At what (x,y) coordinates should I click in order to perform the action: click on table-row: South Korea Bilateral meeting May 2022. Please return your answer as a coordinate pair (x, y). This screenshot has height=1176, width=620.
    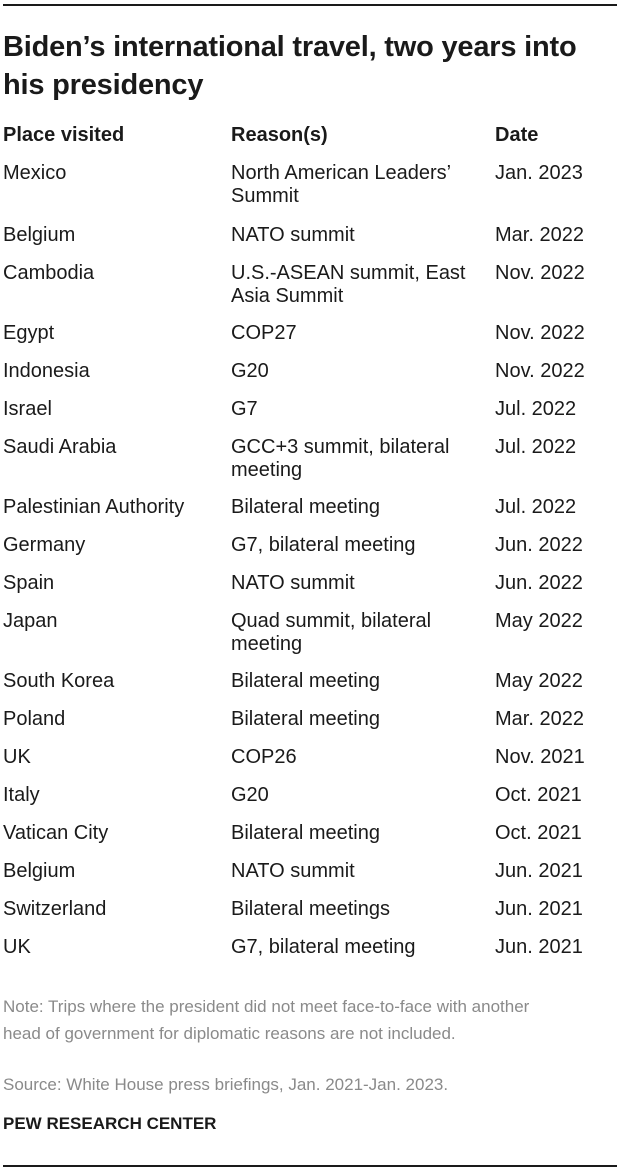
    Looking at the image, I should click on (309, 687).